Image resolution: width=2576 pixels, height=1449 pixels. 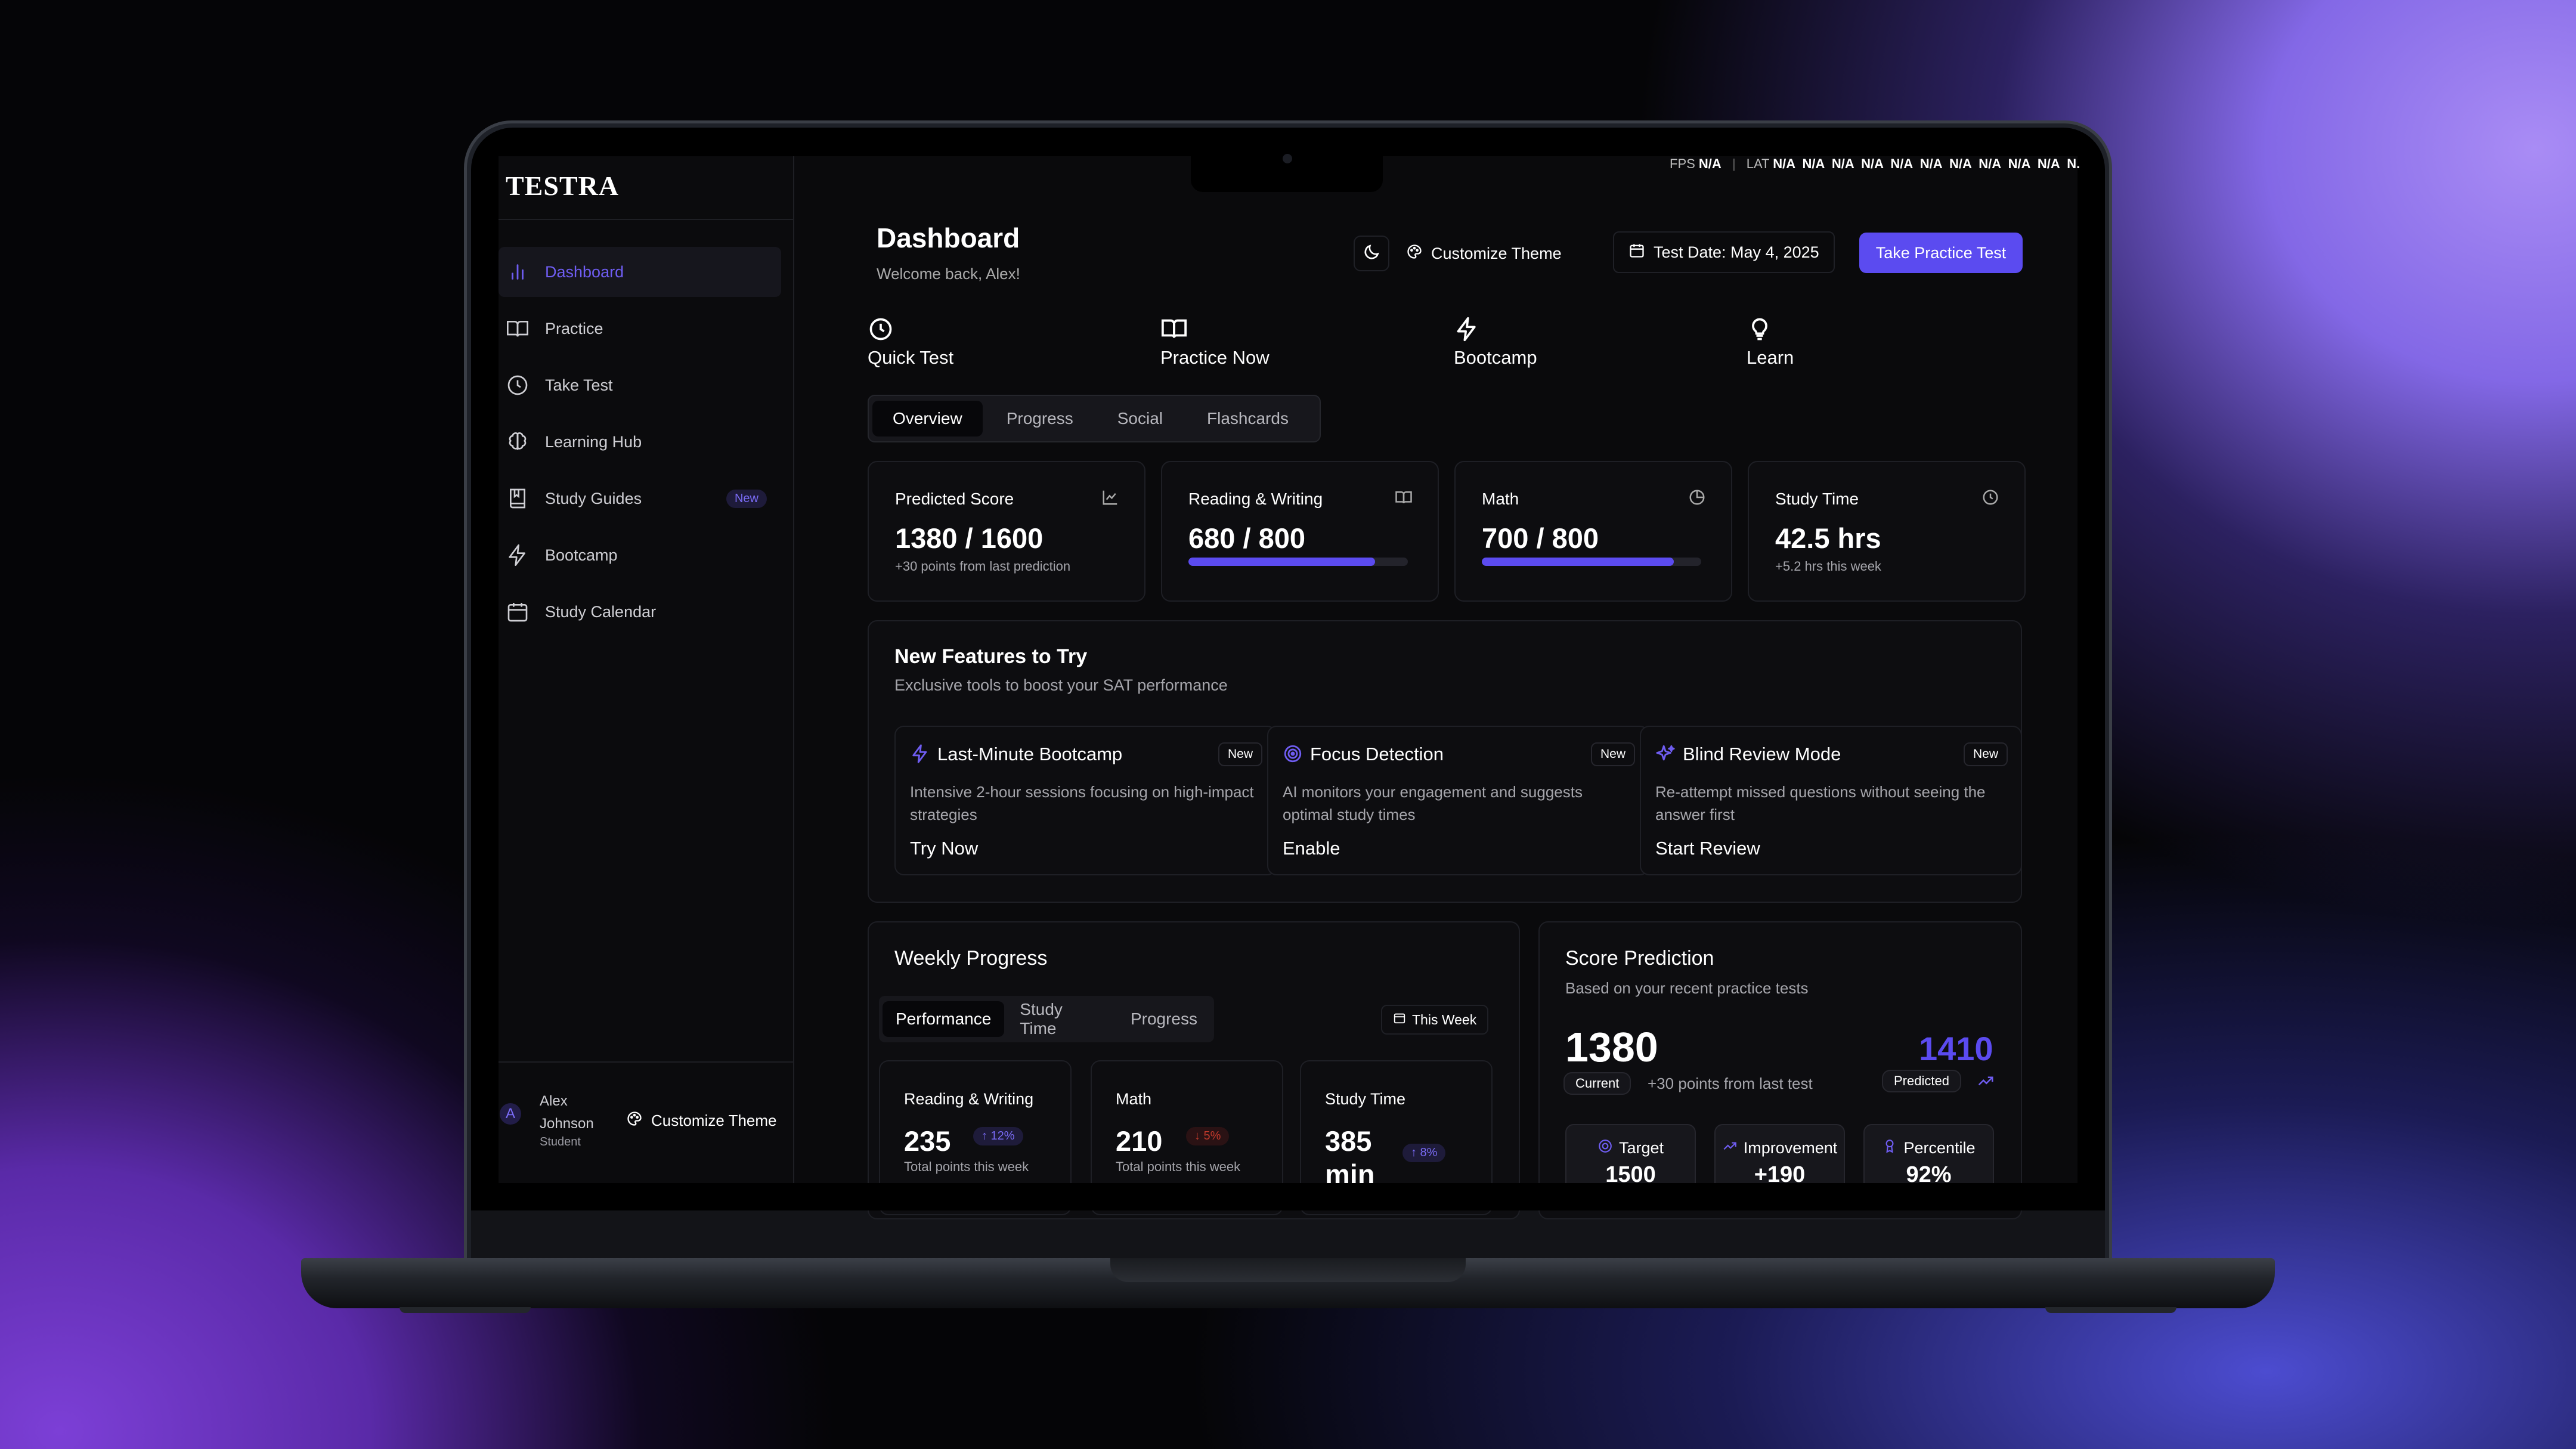 I want to click on weekly-card-value: 235, so click(x=928, y=1141).